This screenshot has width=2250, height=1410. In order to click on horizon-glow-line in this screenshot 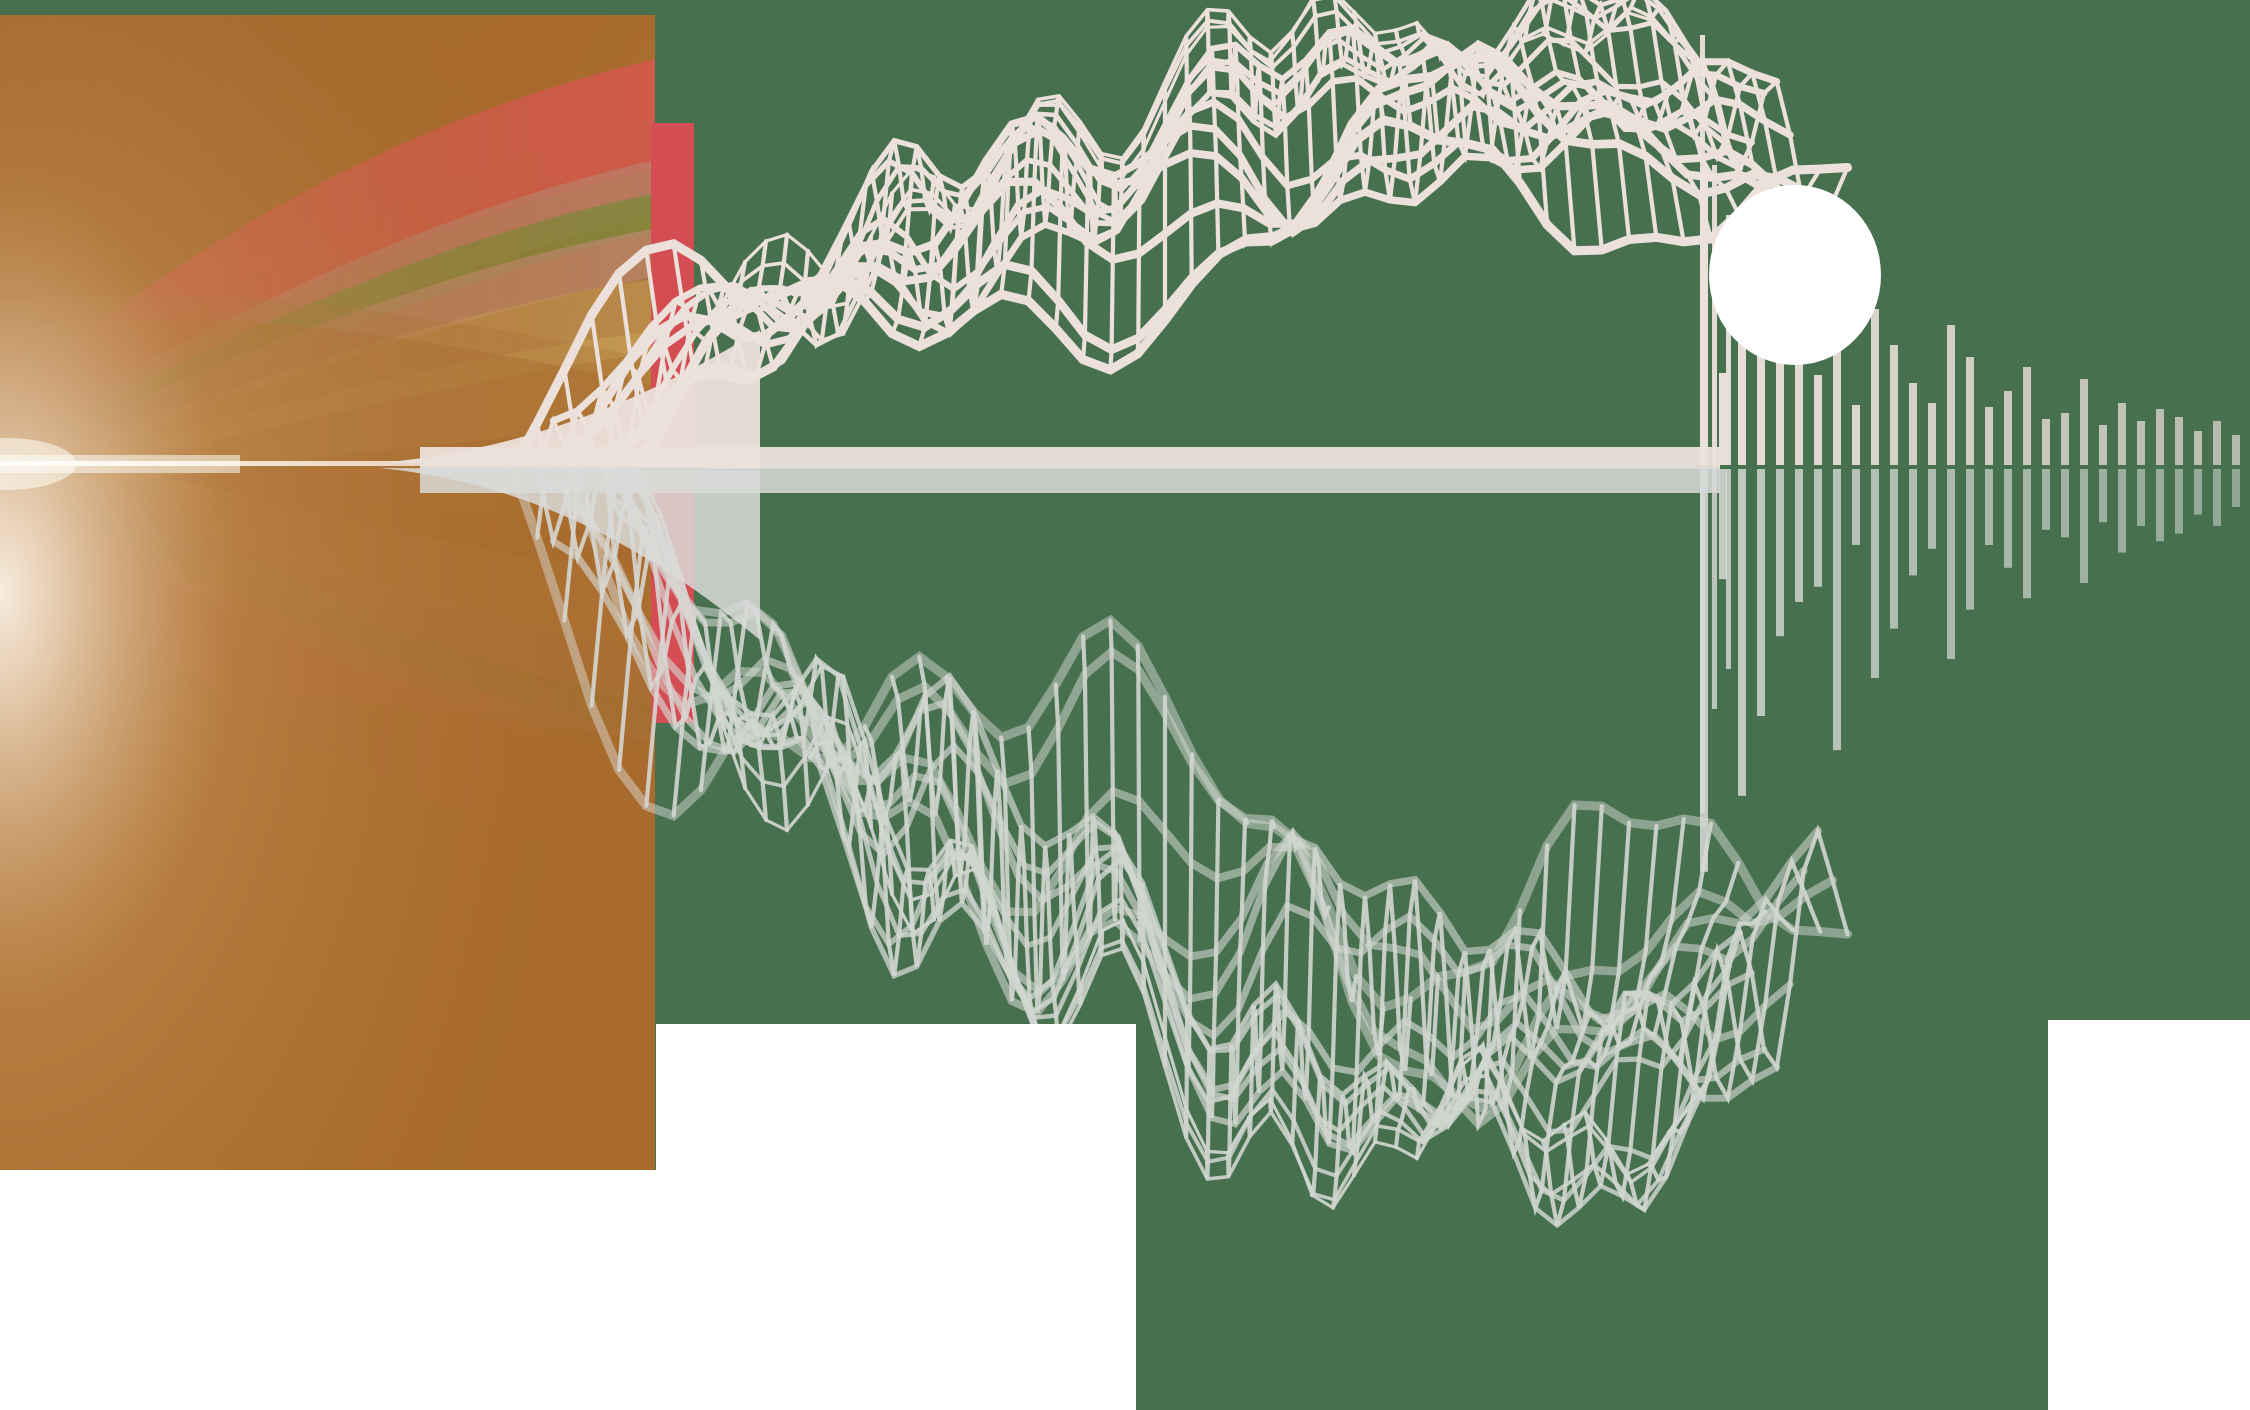, I will do `click(350, 463)`.